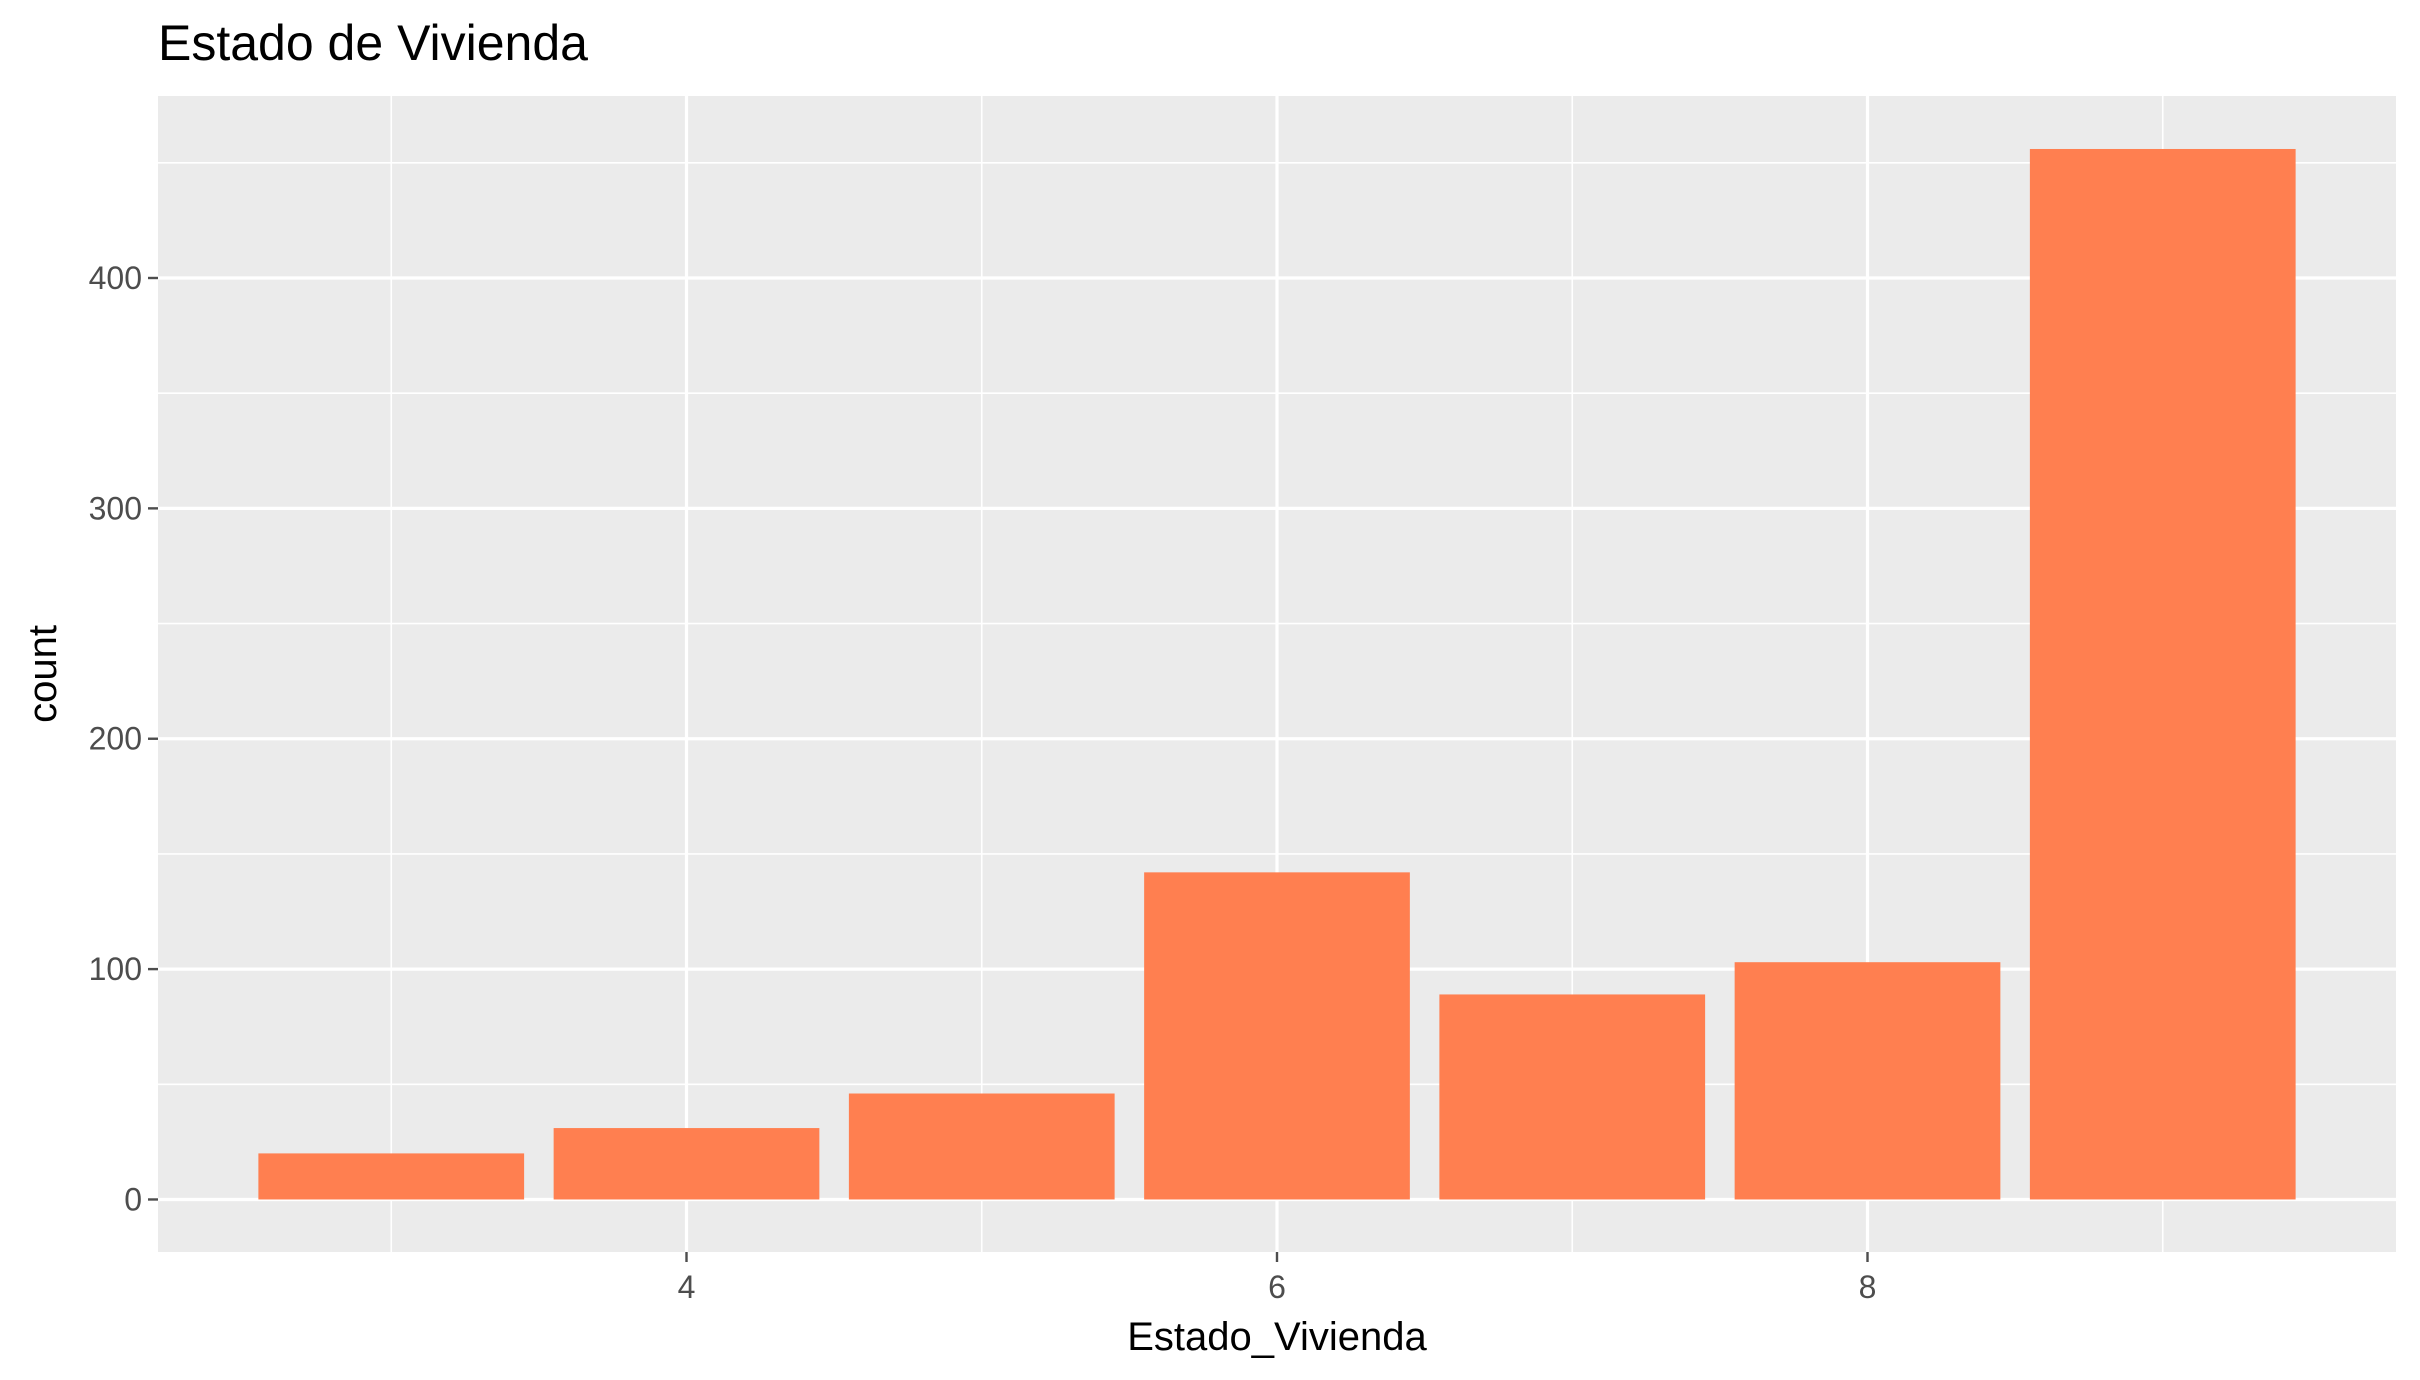 The width and height of the screenshot is (2420, 1380). Describe the element at coordinates (115, 739) in the screenshot. I see `y-tick-label: 200` at that location.